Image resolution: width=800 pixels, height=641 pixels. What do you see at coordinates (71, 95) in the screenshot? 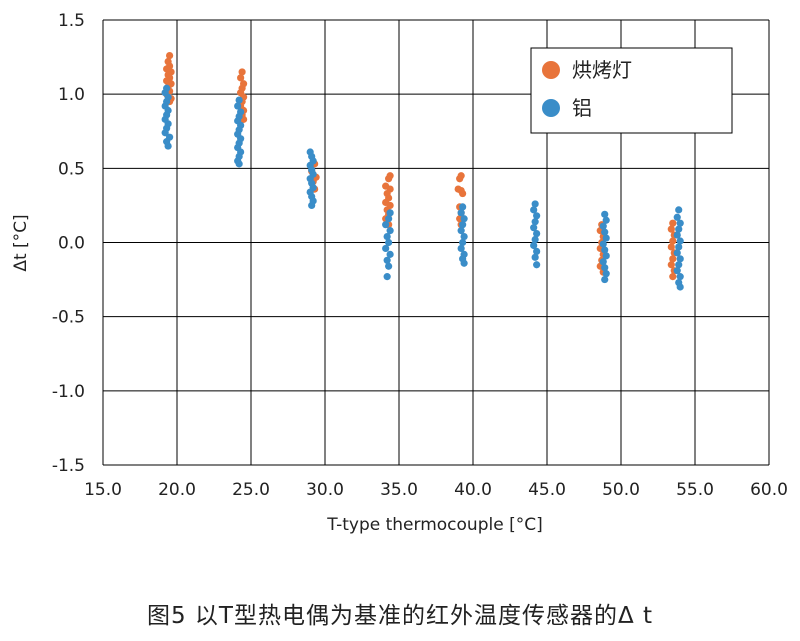
I see `y-tick-label: 1.0` at bounding box center [71, 95].